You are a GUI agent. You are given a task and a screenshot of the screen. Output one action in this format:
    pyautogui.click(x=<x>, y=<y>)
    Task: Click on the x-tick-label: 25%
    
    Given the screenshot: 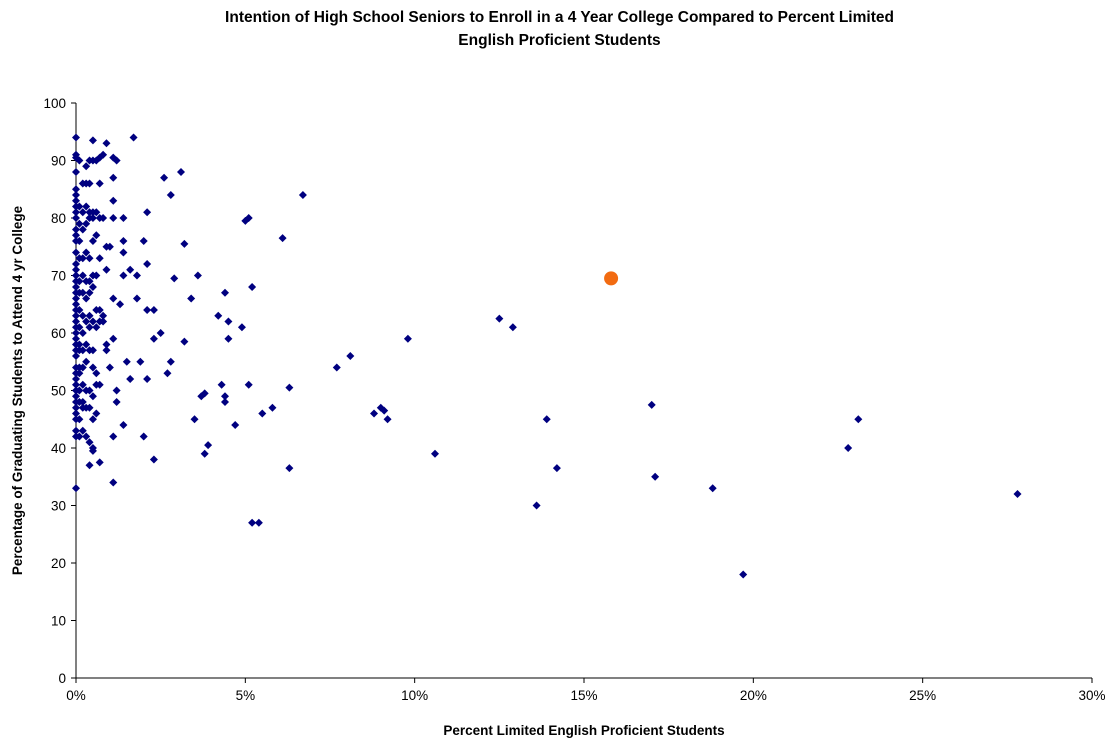 What is the action you would take?
    pyautogui.click(x=922, y=695)
    